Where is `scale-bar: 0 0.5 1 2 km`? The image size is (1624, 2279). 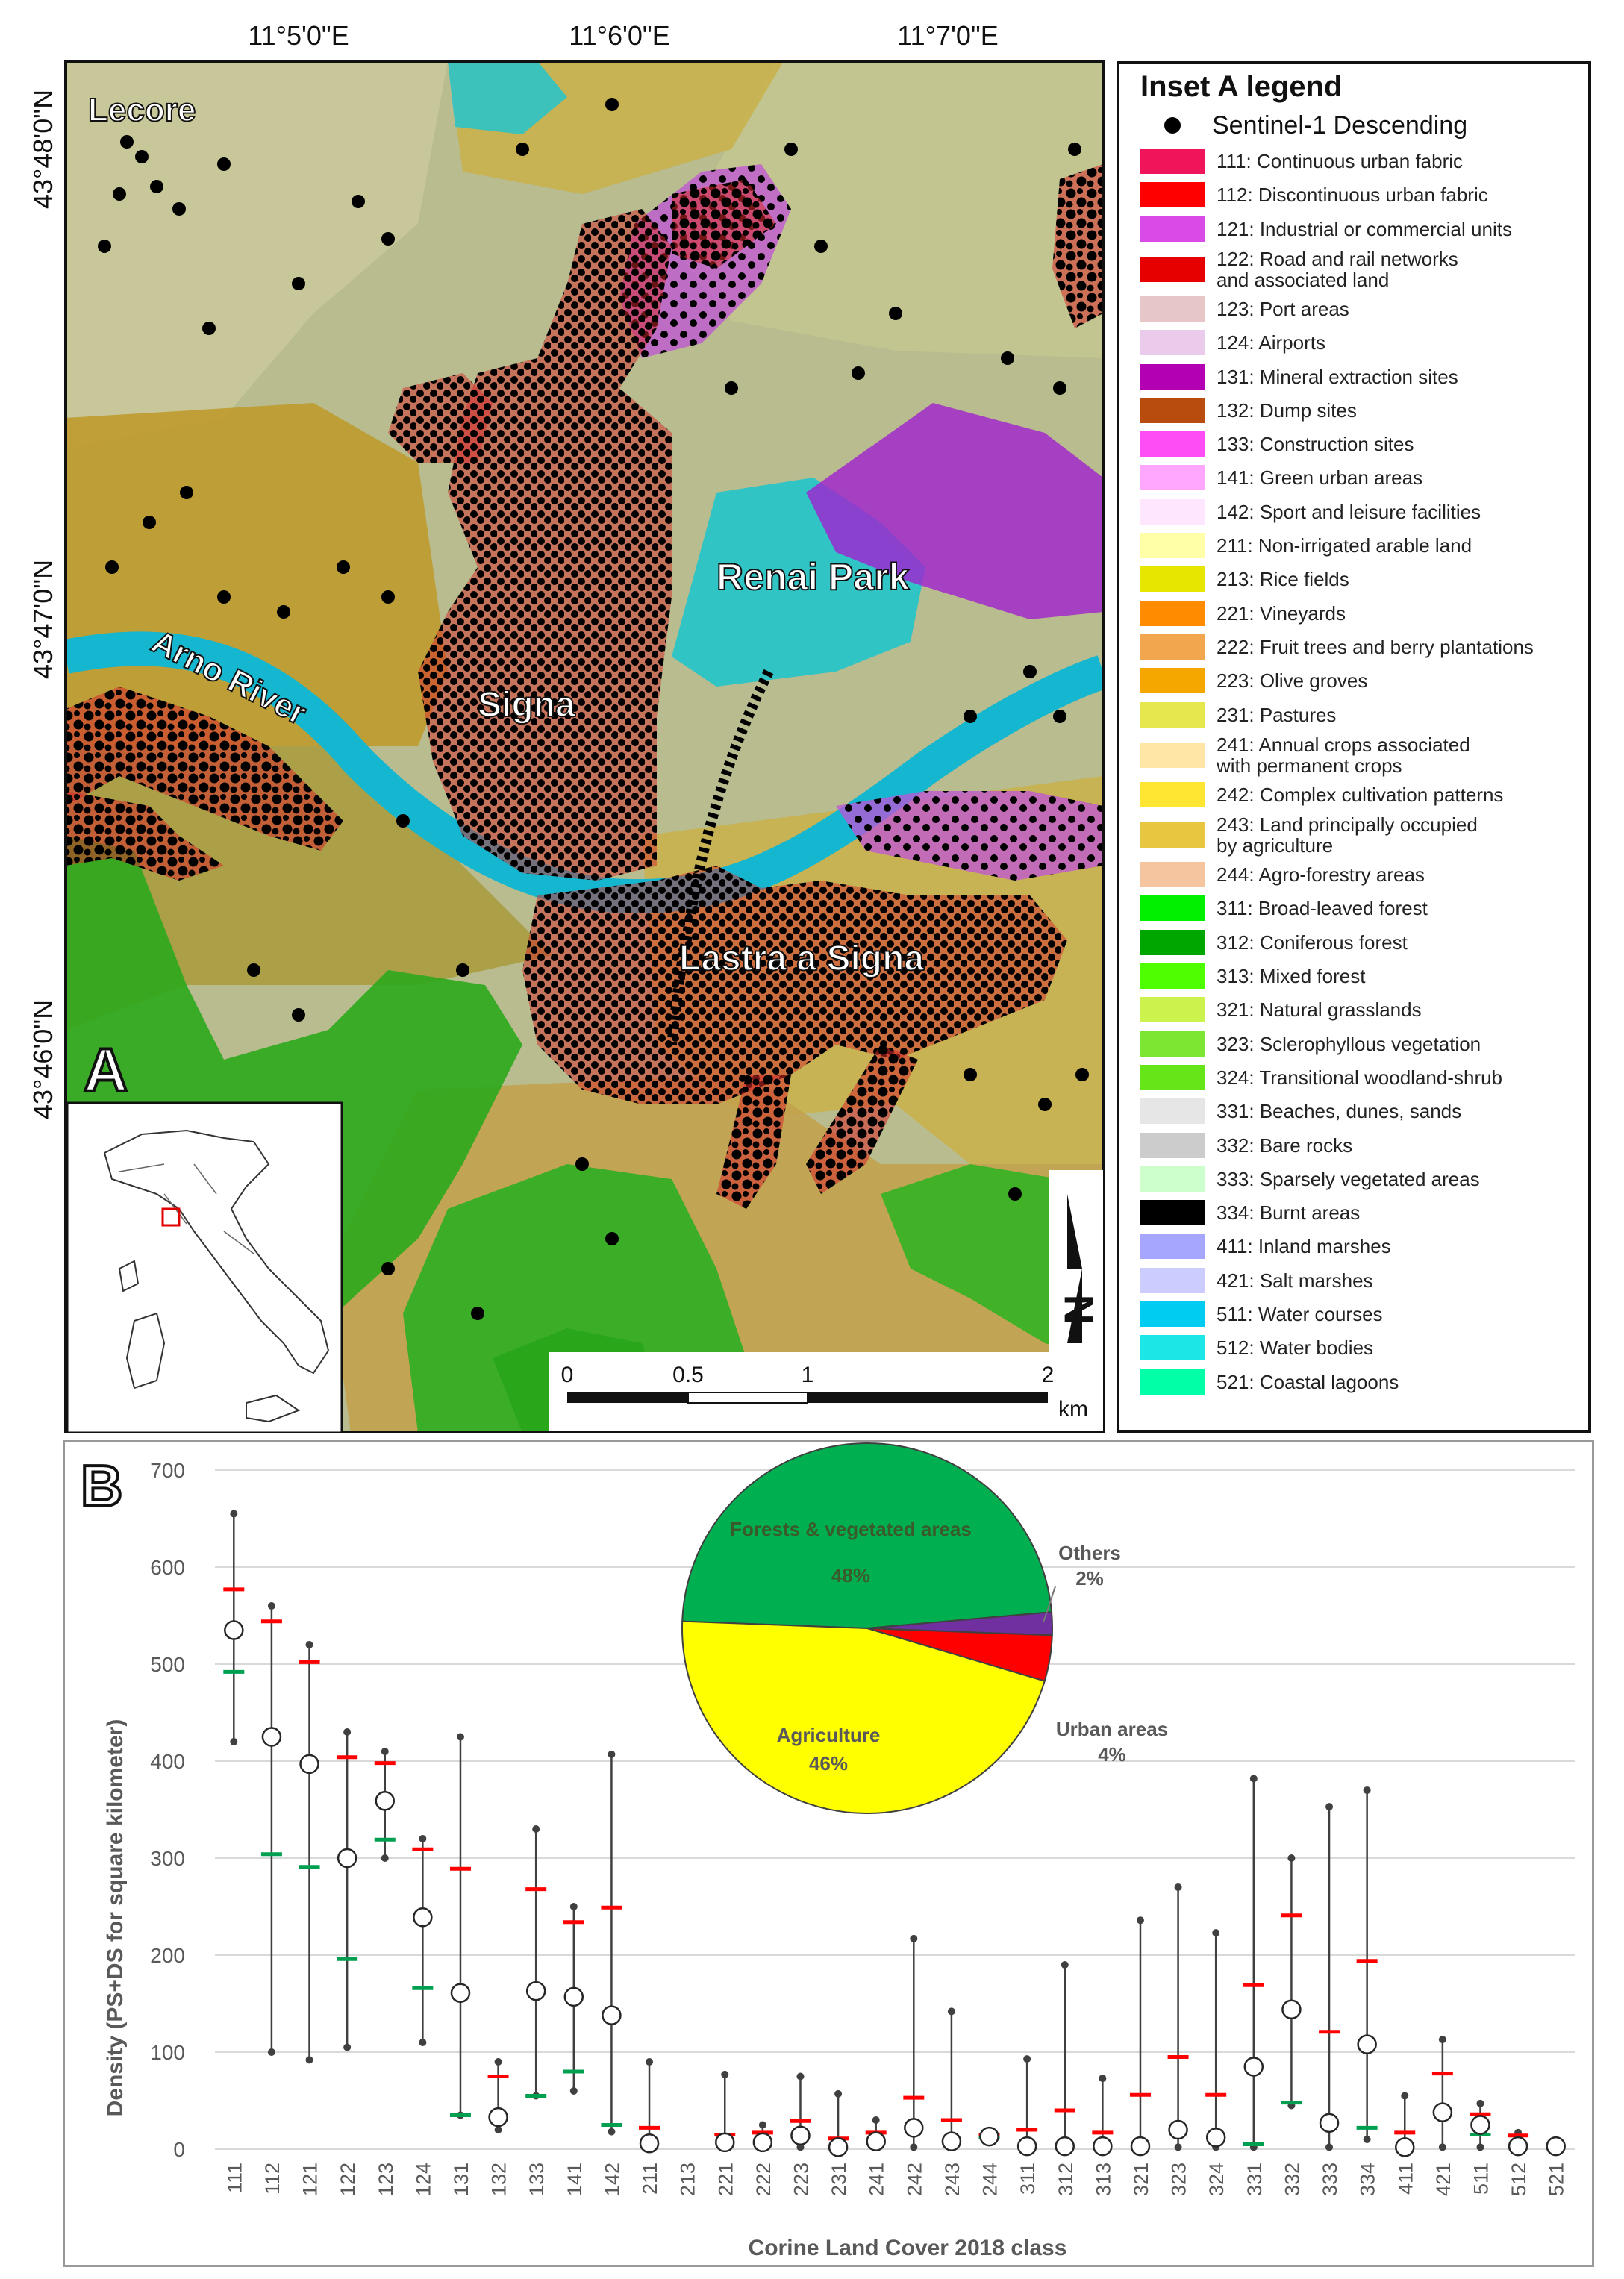
scale-bar: 0 0.5 1 2 km is located at coordinates (826, 1391).